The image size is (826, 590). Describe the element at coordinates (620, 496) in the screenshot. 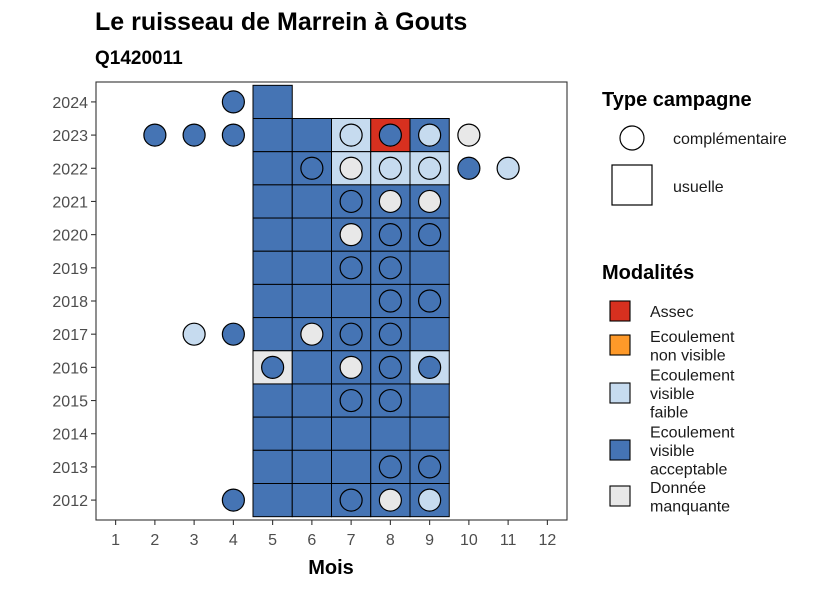

I see `legend-key-manquante` at that location.